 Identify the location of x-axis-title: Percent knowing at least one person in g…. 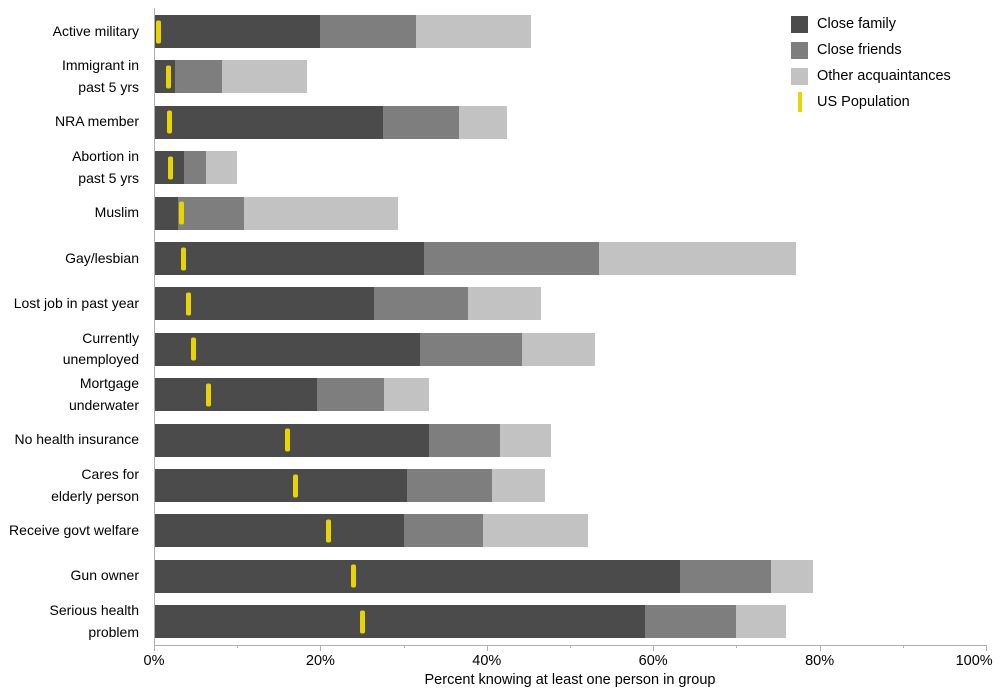
(570, 680).